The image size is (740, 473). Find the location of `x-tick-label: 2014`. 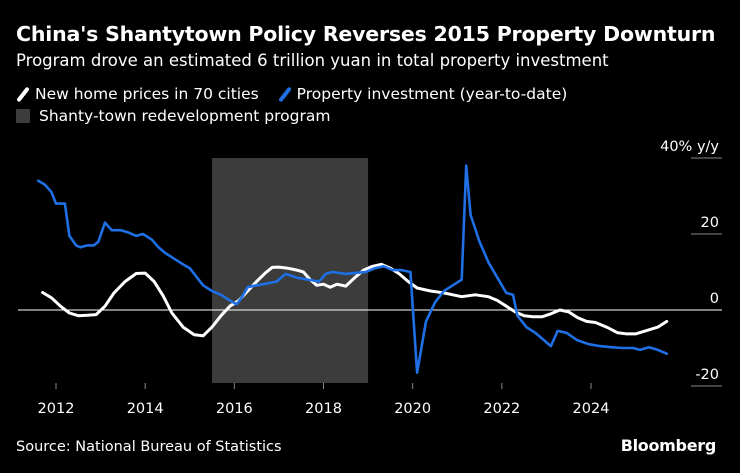

x-tick-label: 2014 is located at coordinates (145, 409).